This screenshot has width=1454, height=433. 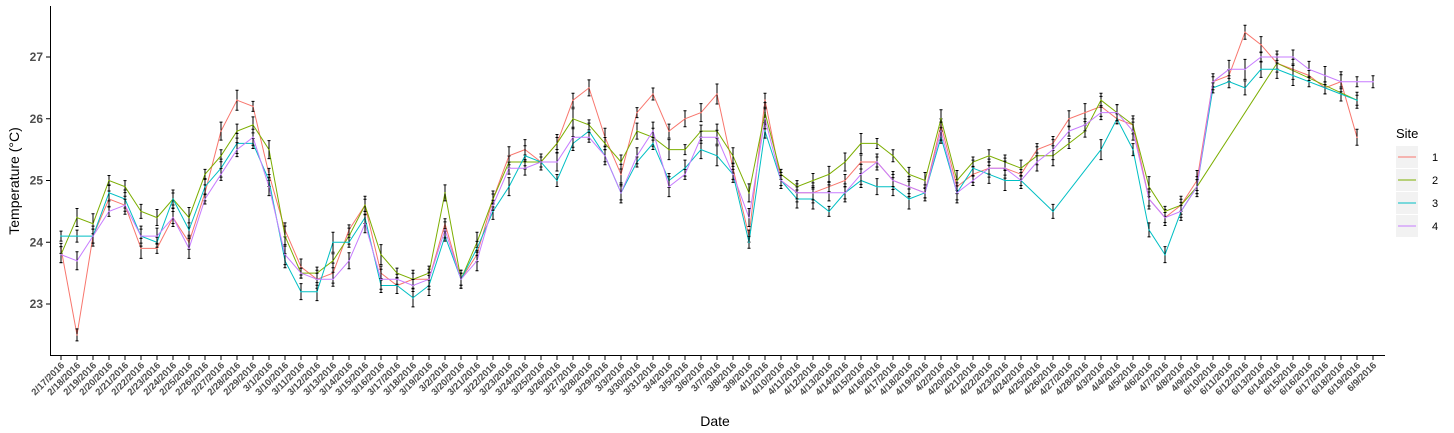 What do you see at coordinates (1417, 157) in the screenshot?
I see `legend-key-1: 1` at bounding box center [1417, 157].